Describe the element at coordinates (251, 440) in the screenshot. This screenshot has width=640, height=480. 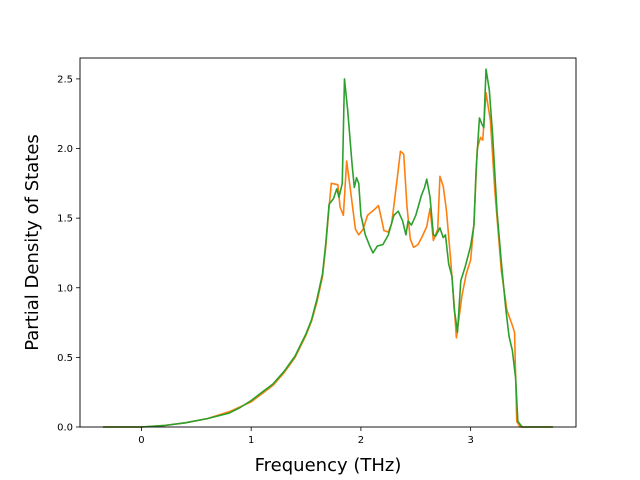
I see `x-tick-label: 1` at that location.